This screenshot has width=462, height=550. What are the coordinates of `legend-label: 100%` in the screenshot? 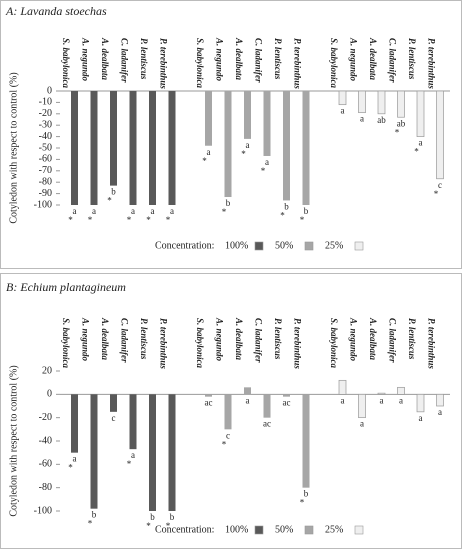 It's located at (236, 529).